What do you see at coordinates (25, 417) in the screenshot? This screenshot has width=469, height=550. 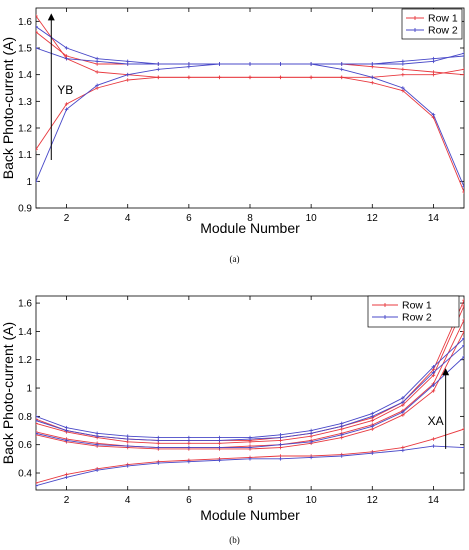 I see `y-tick-label: 0.8` at bounding box center [25, 417].